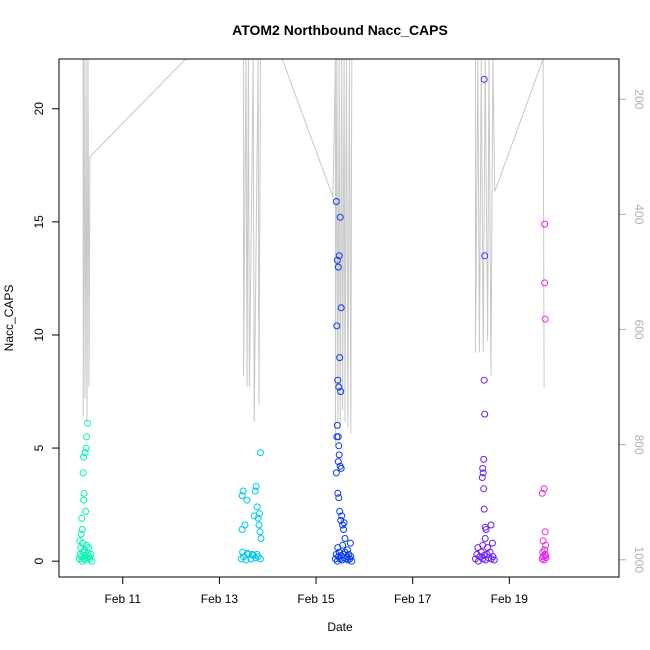  What do you see at coordinates (510, 599) in the screenshot?
I see `x-tick-label: Feb 19` at bounding box center [510, 599].